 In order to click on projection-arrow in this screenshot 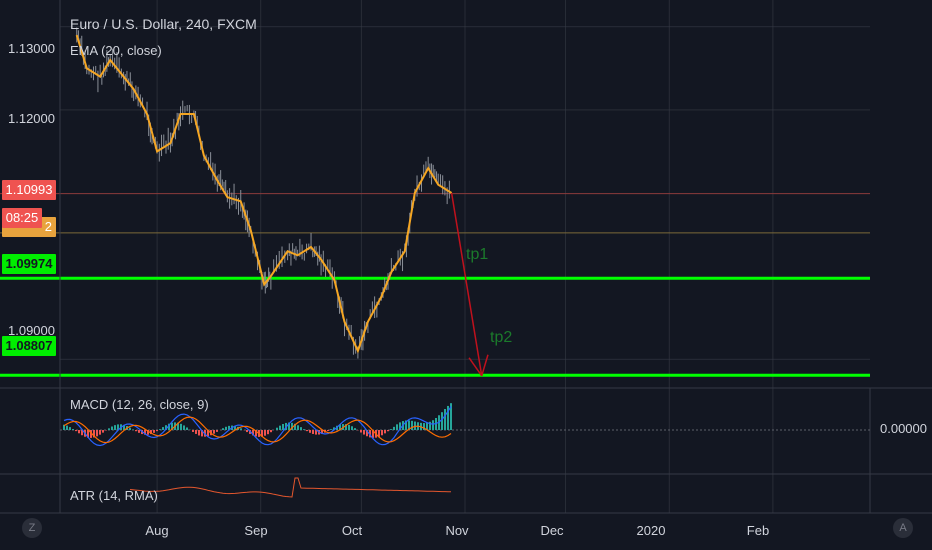, I will do `click(469, 284)`.